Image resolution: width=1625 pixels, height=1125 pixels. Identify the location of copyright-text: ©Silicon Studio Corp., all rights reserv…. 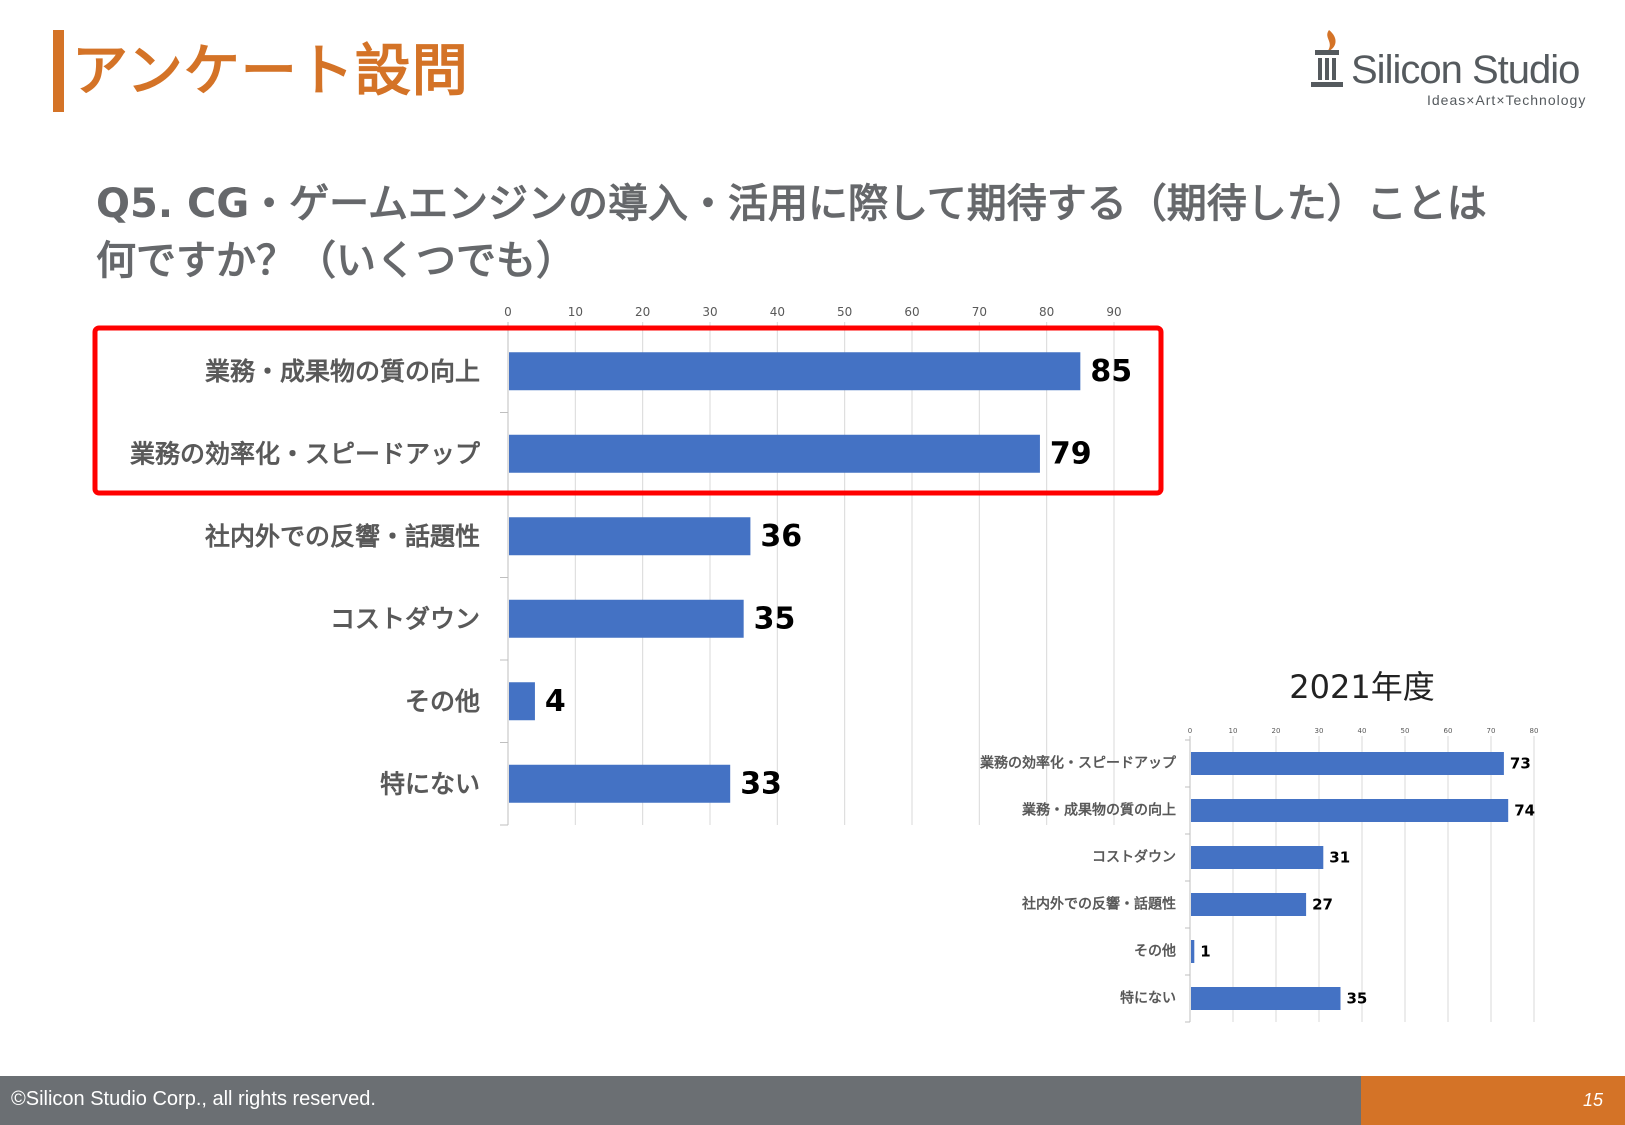
(193, 1099).